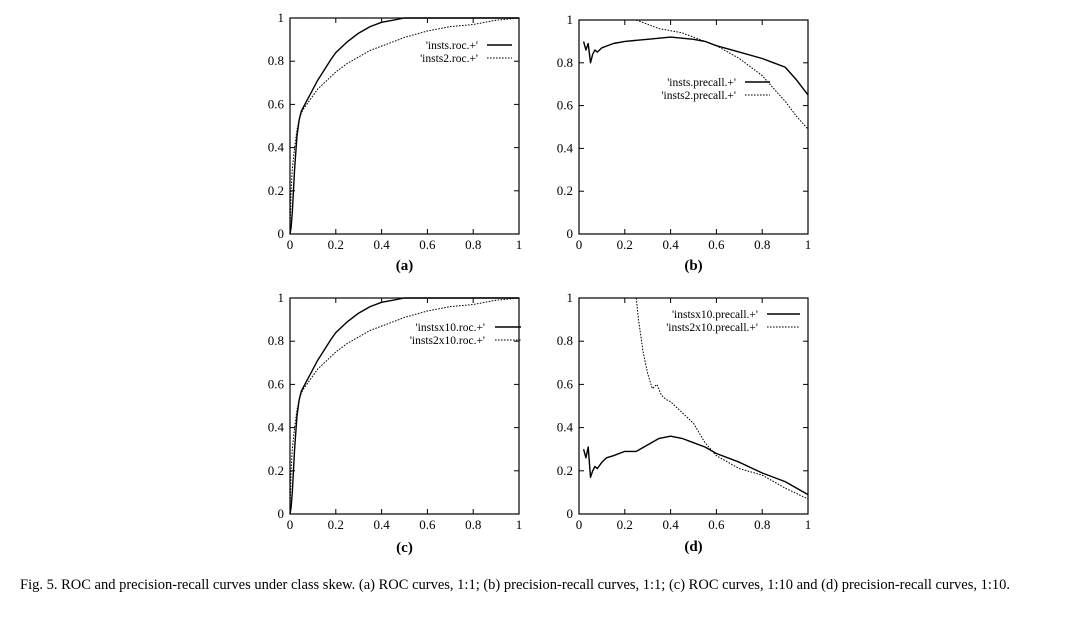  I want to click on legend-label: 'insts2.precall.+', so click(698, 96).